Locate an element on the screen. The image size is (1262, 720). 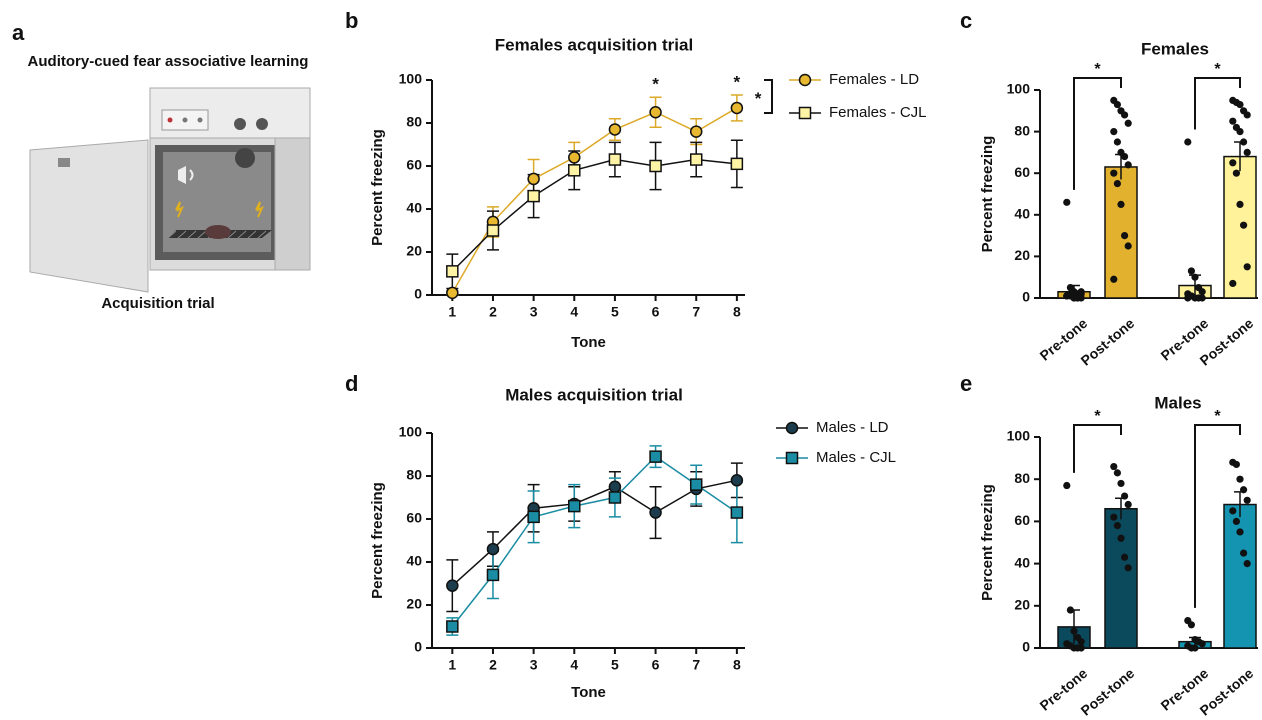
panel-label: d is located at coordinates (351, 383).